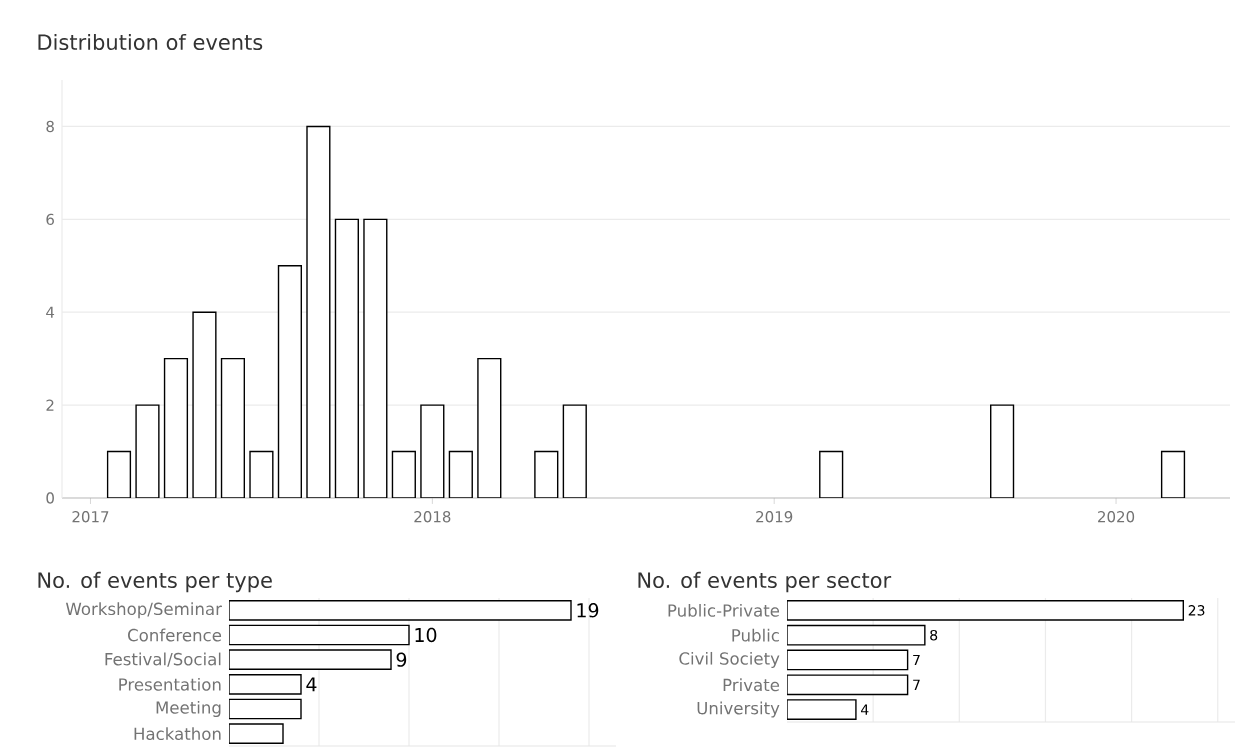 The image size is (1260, 754). What do you see at coordinates (729, 660) in the screenshot?
I see `y-tick-label: Civil Society` at bounding box center [729, 660].